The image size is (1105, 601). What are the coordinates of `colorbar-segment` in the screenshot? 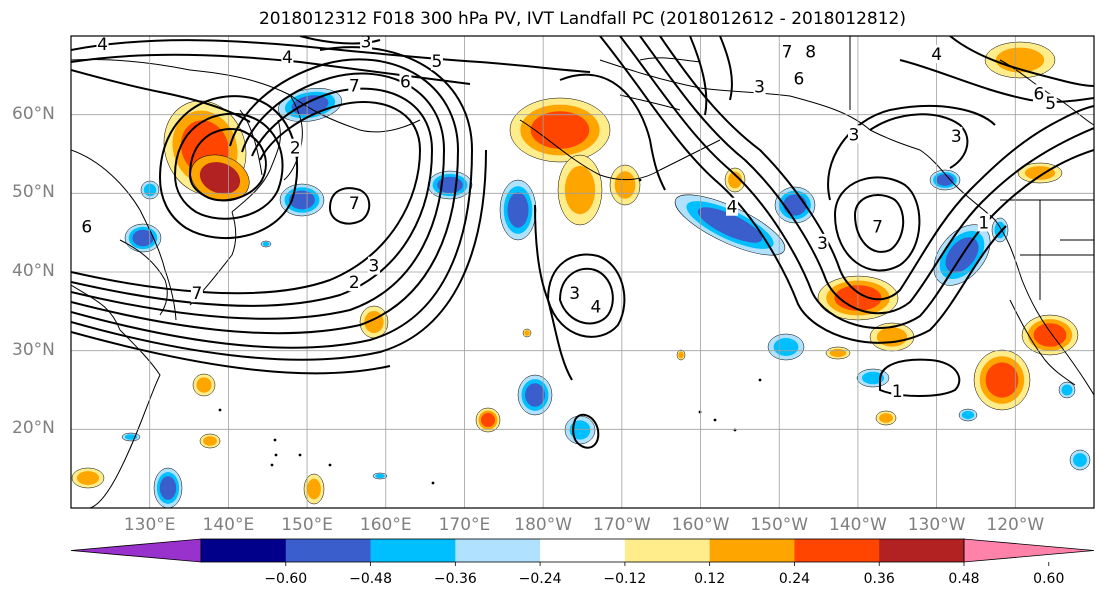 It's located at (413, 550).